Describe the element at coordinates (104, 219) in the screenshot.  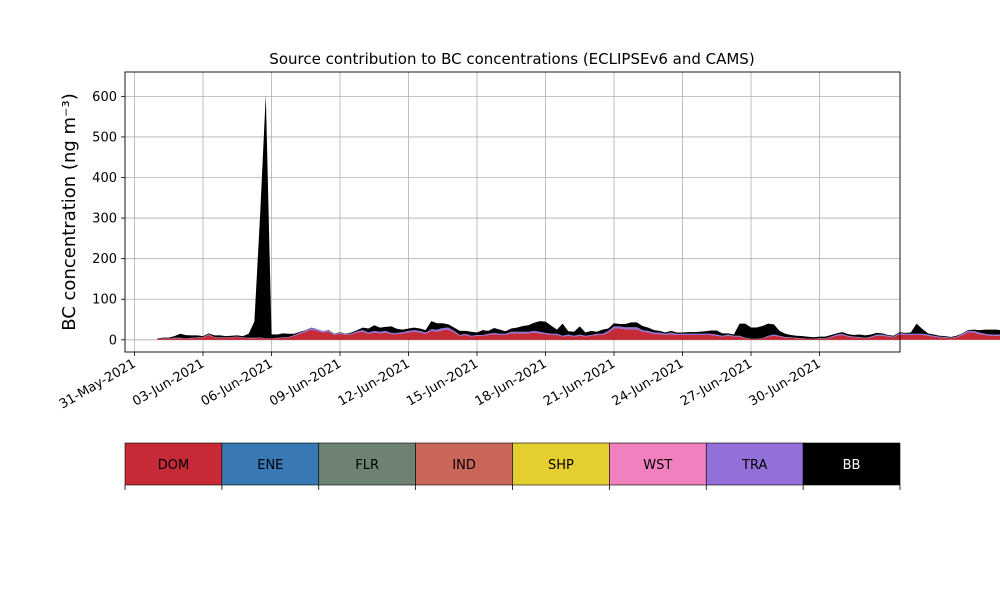
I see `y-tick-label: 300` at that location.